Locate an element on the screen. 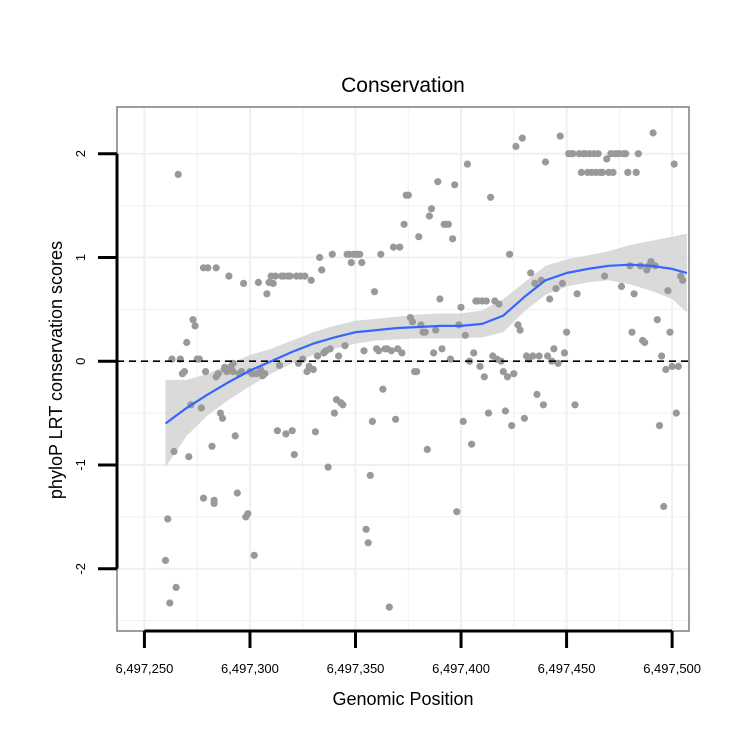  x-tick-label: 6,497,250 is located at coordinates (145, 668).